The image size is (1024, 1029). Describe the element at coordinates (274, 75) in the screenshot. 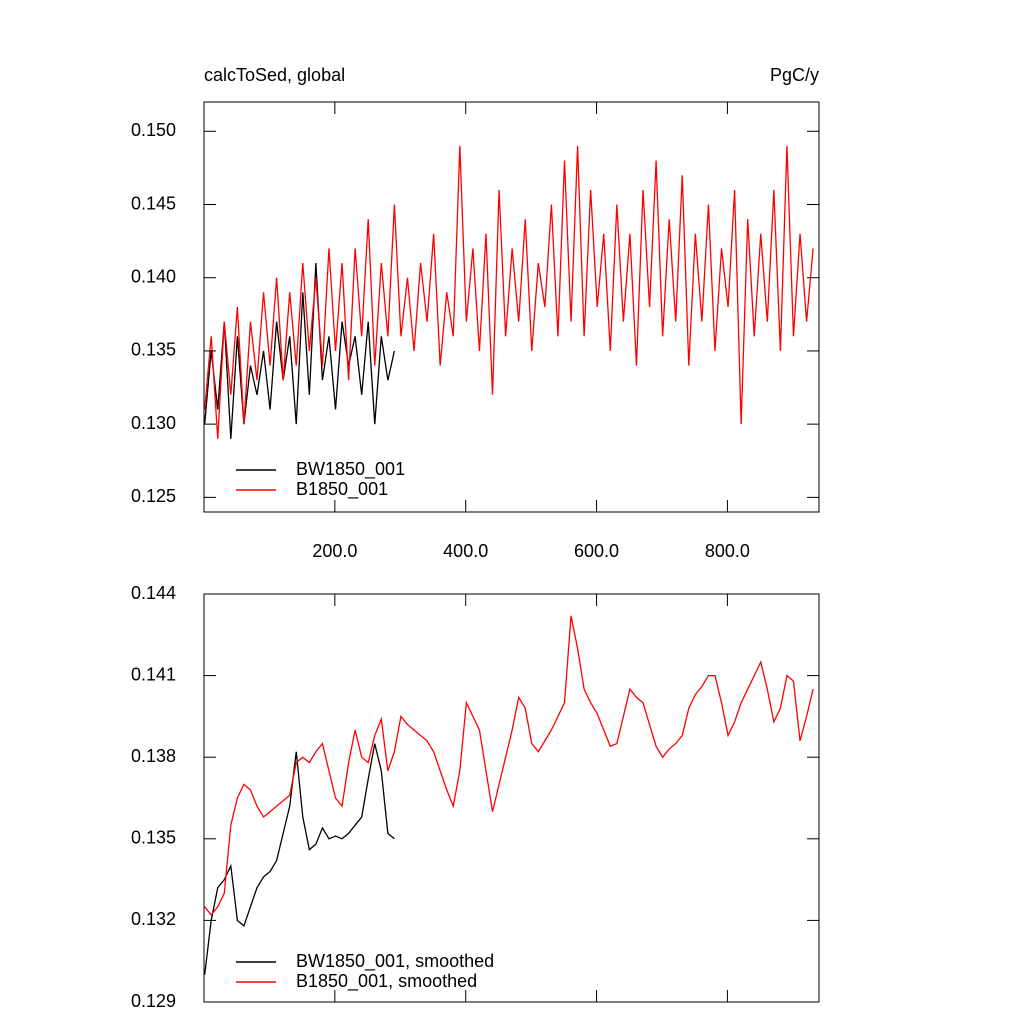

I see `chart-title: calcToSed, global` at that location.